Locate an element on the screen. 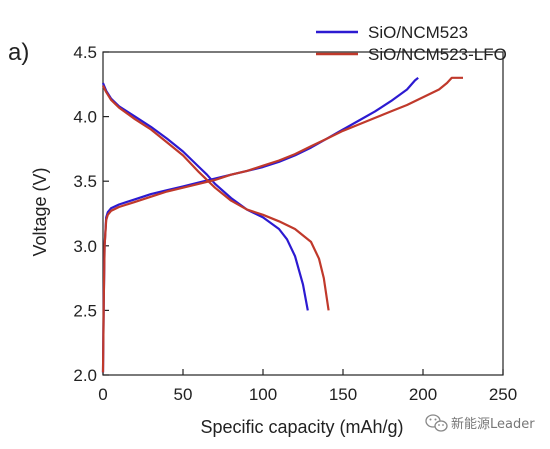  y-tick-label: 4.0 is located at coordinates (85, 117).